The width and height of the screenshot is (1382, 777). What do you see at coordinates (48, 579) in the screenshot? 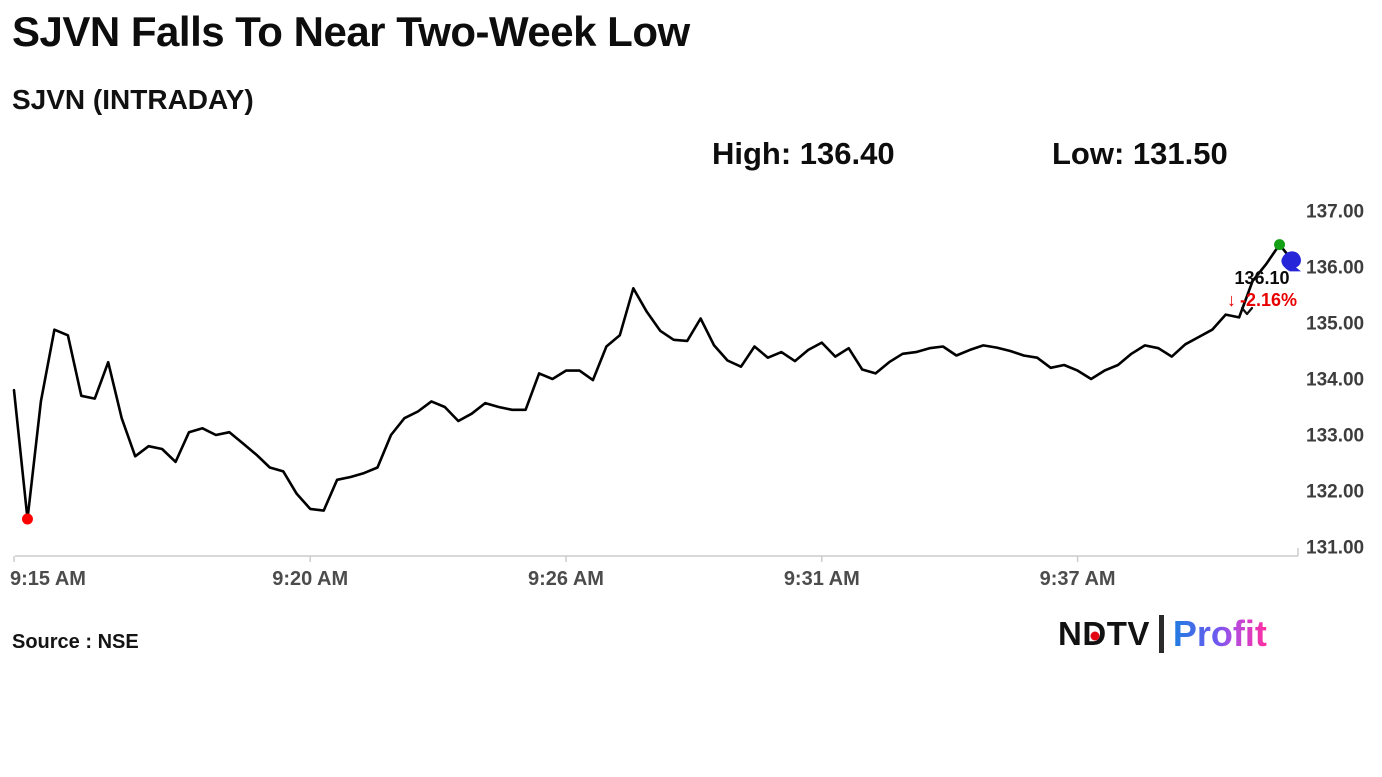
I see `x-axis-label: 9:15 AM` at bounding box center [48, 579].